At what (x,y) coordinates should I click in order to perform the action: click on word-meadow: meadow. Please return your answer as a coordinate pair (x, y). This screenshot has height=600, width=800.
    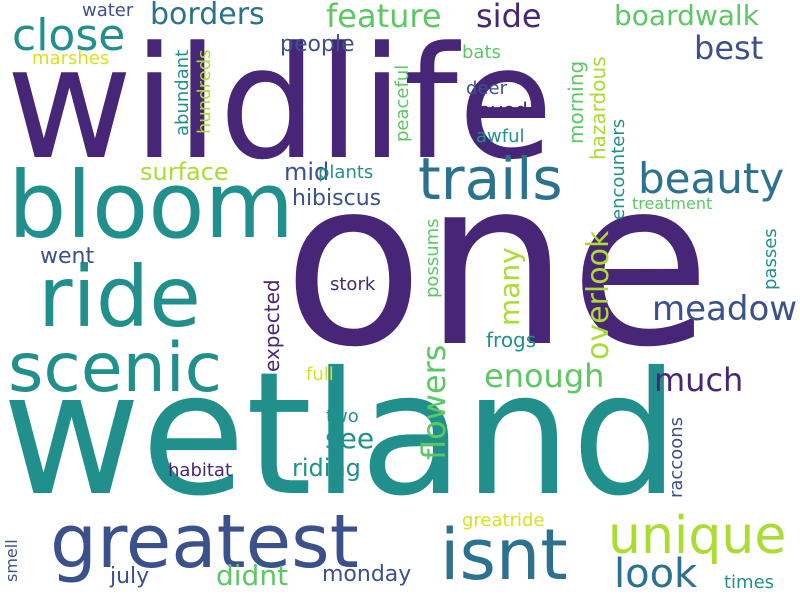
    Looking at the image, I should click on (725, 309).